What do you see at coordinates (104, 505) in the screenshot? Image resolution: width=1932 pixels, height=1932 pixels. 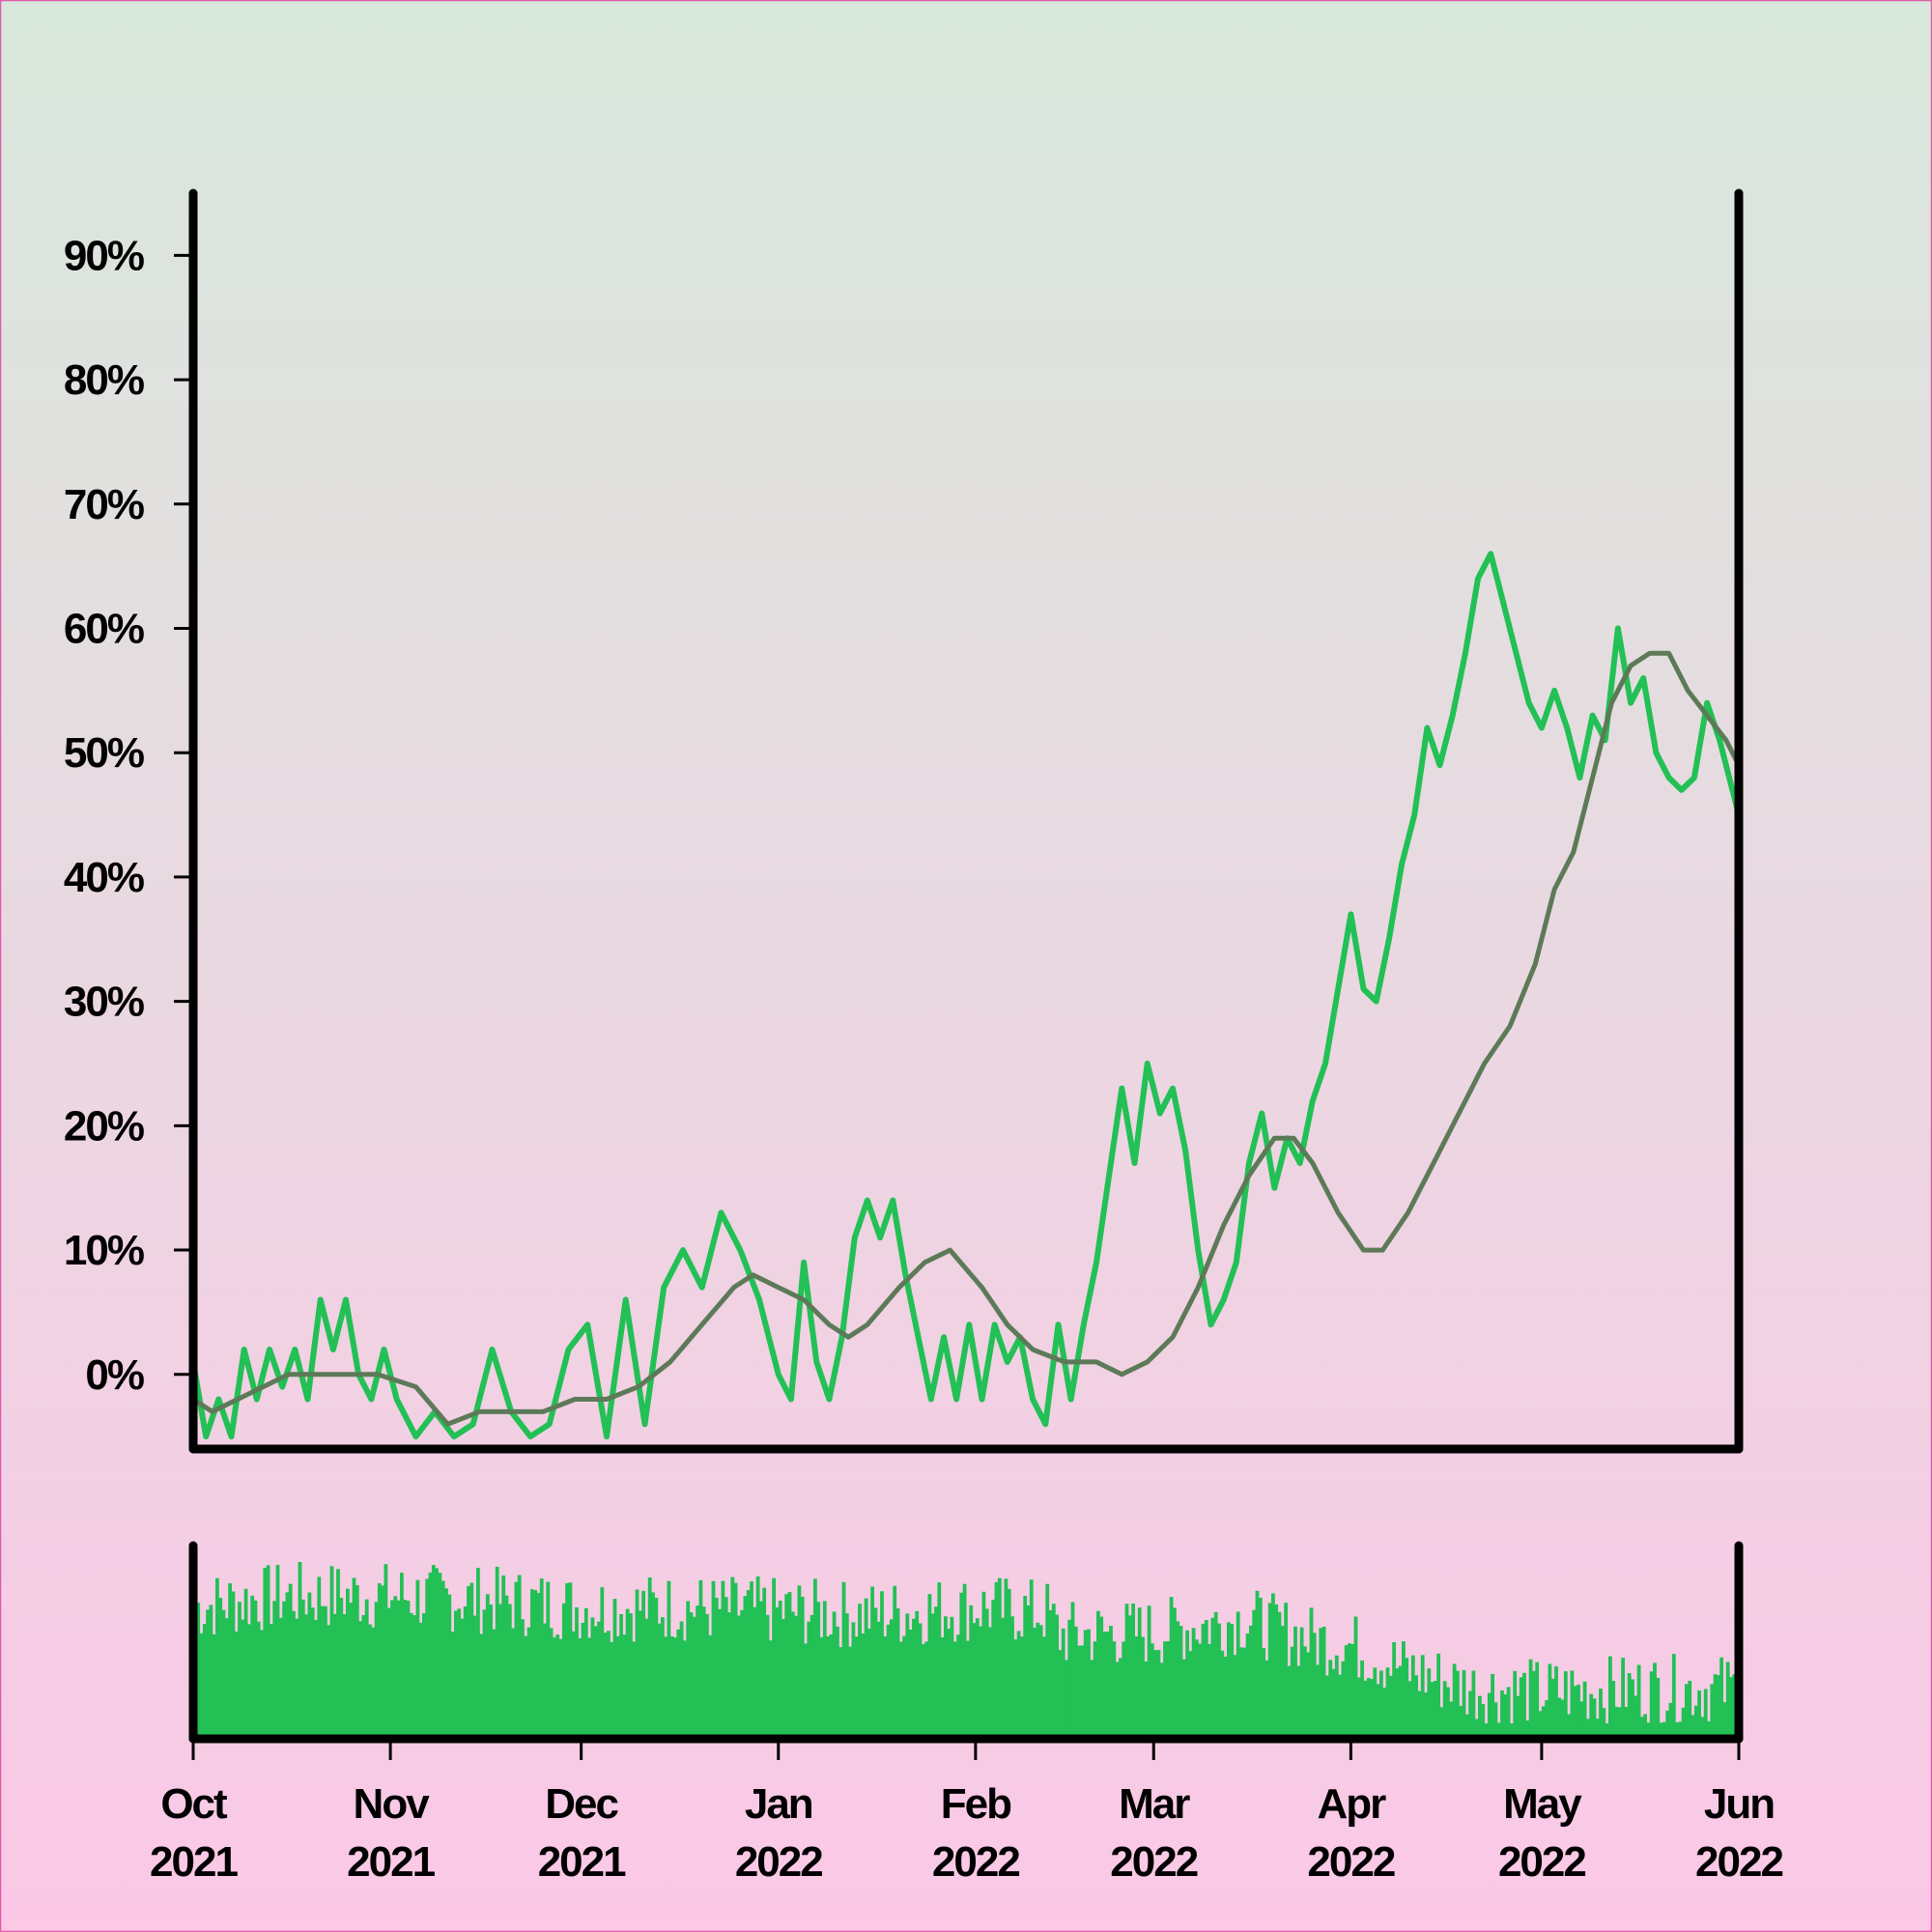 I see `y-tick-label: 70%` at bounding box center [104, 505].